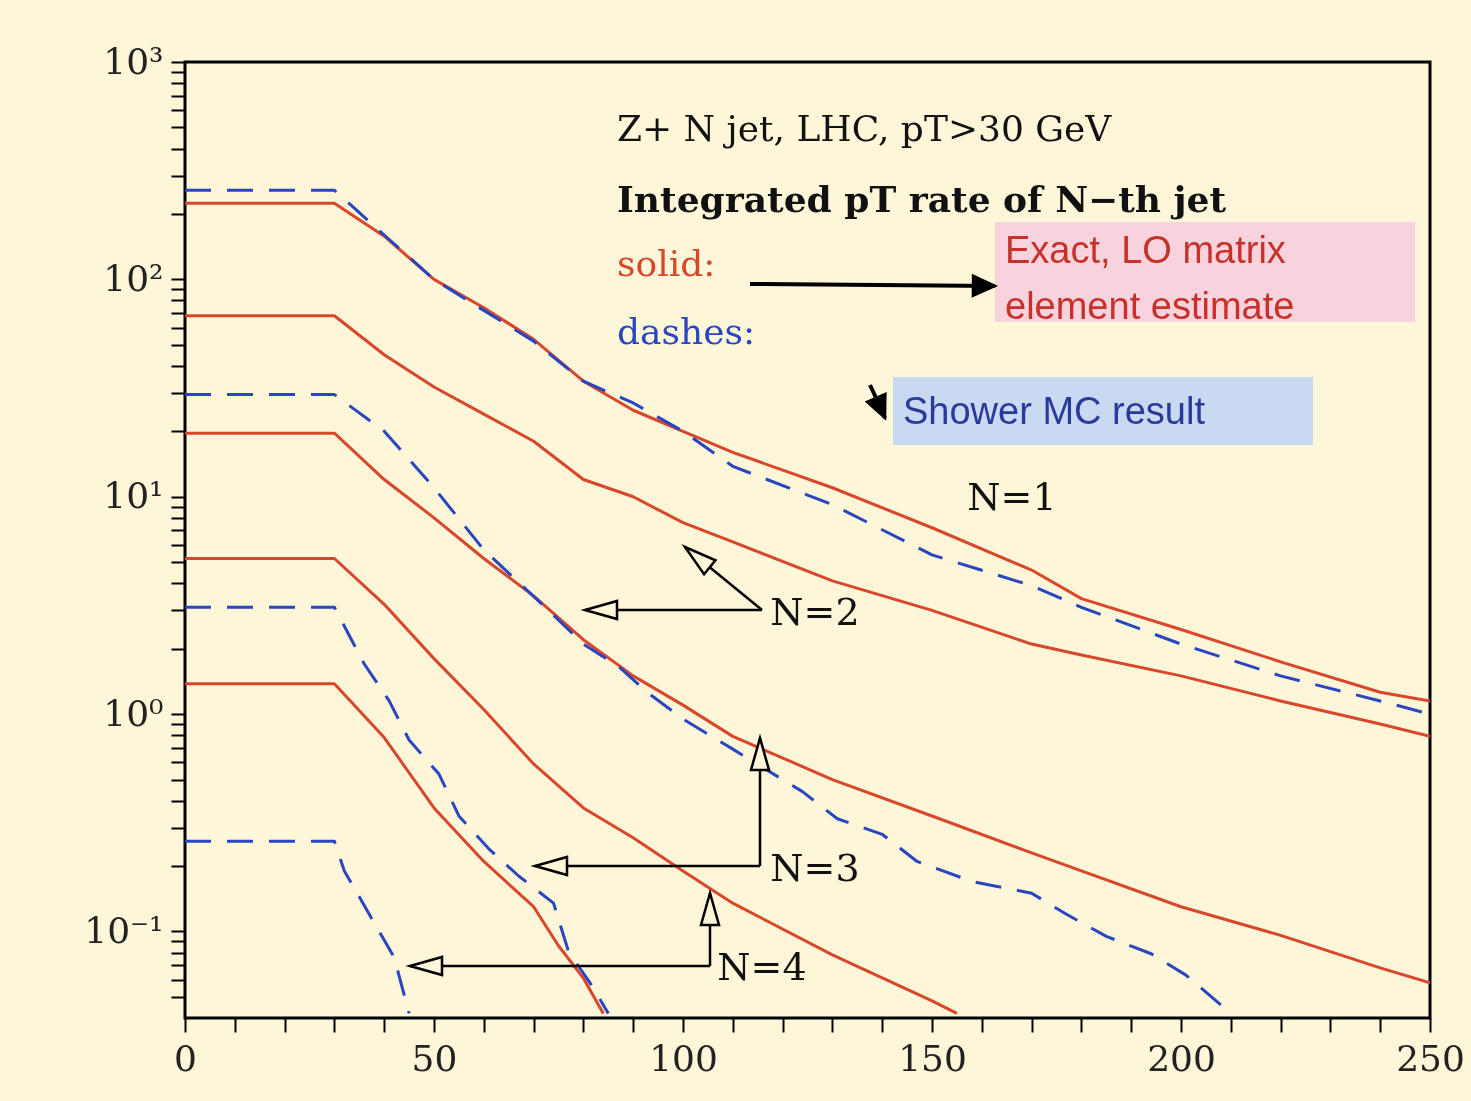 This screenshot has height=1101, width=1471. What do you see at coordinates (815, 868) in the screenshot?
I see `annotation: N=3` at bounding box center [815, 868].